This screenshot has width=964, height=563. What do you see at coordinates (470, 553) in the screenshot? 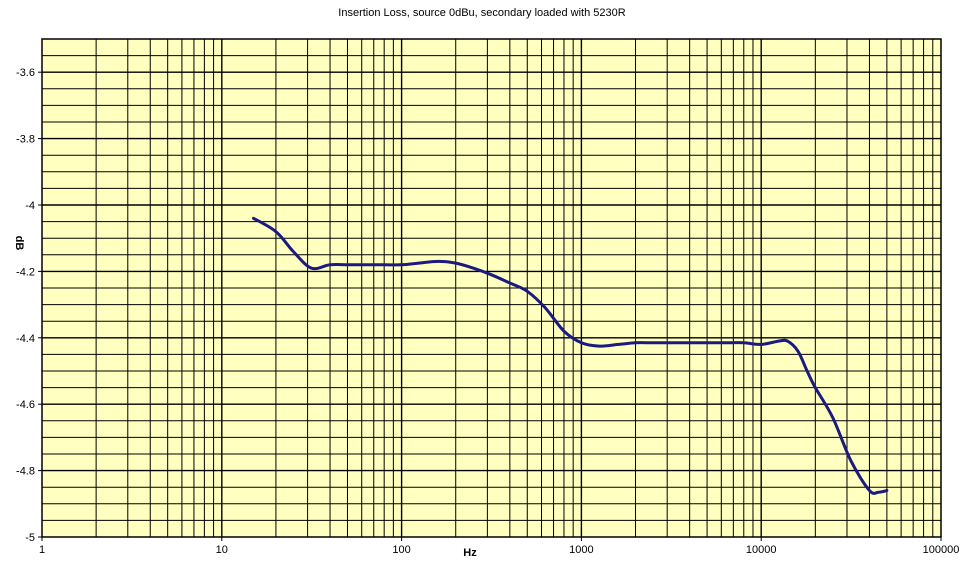
I see `x-axis-title: Hz` at bounding box center [470, 553].